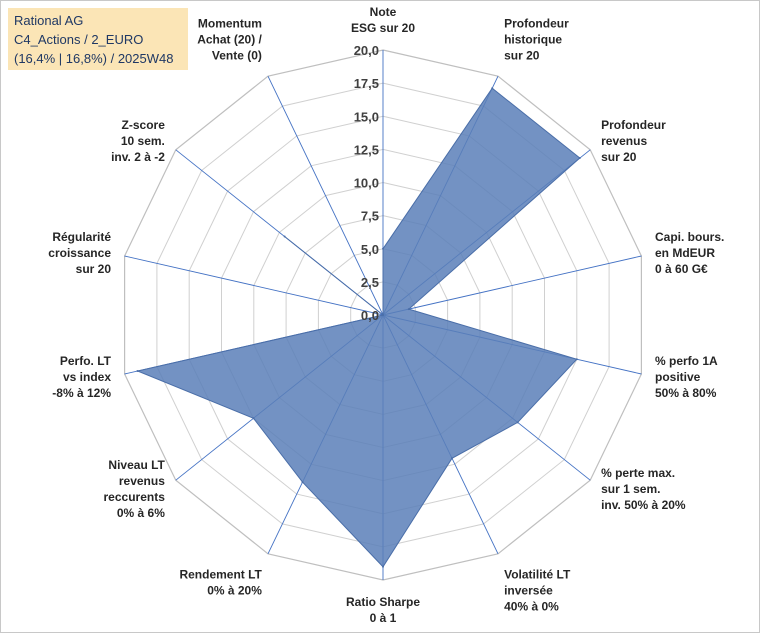 This screenshot has height=633, width=760. What do you see at coordinates (678, 377) in the screenshot?
I see `axis-label-line: positive` at bounding box center [678, 377].